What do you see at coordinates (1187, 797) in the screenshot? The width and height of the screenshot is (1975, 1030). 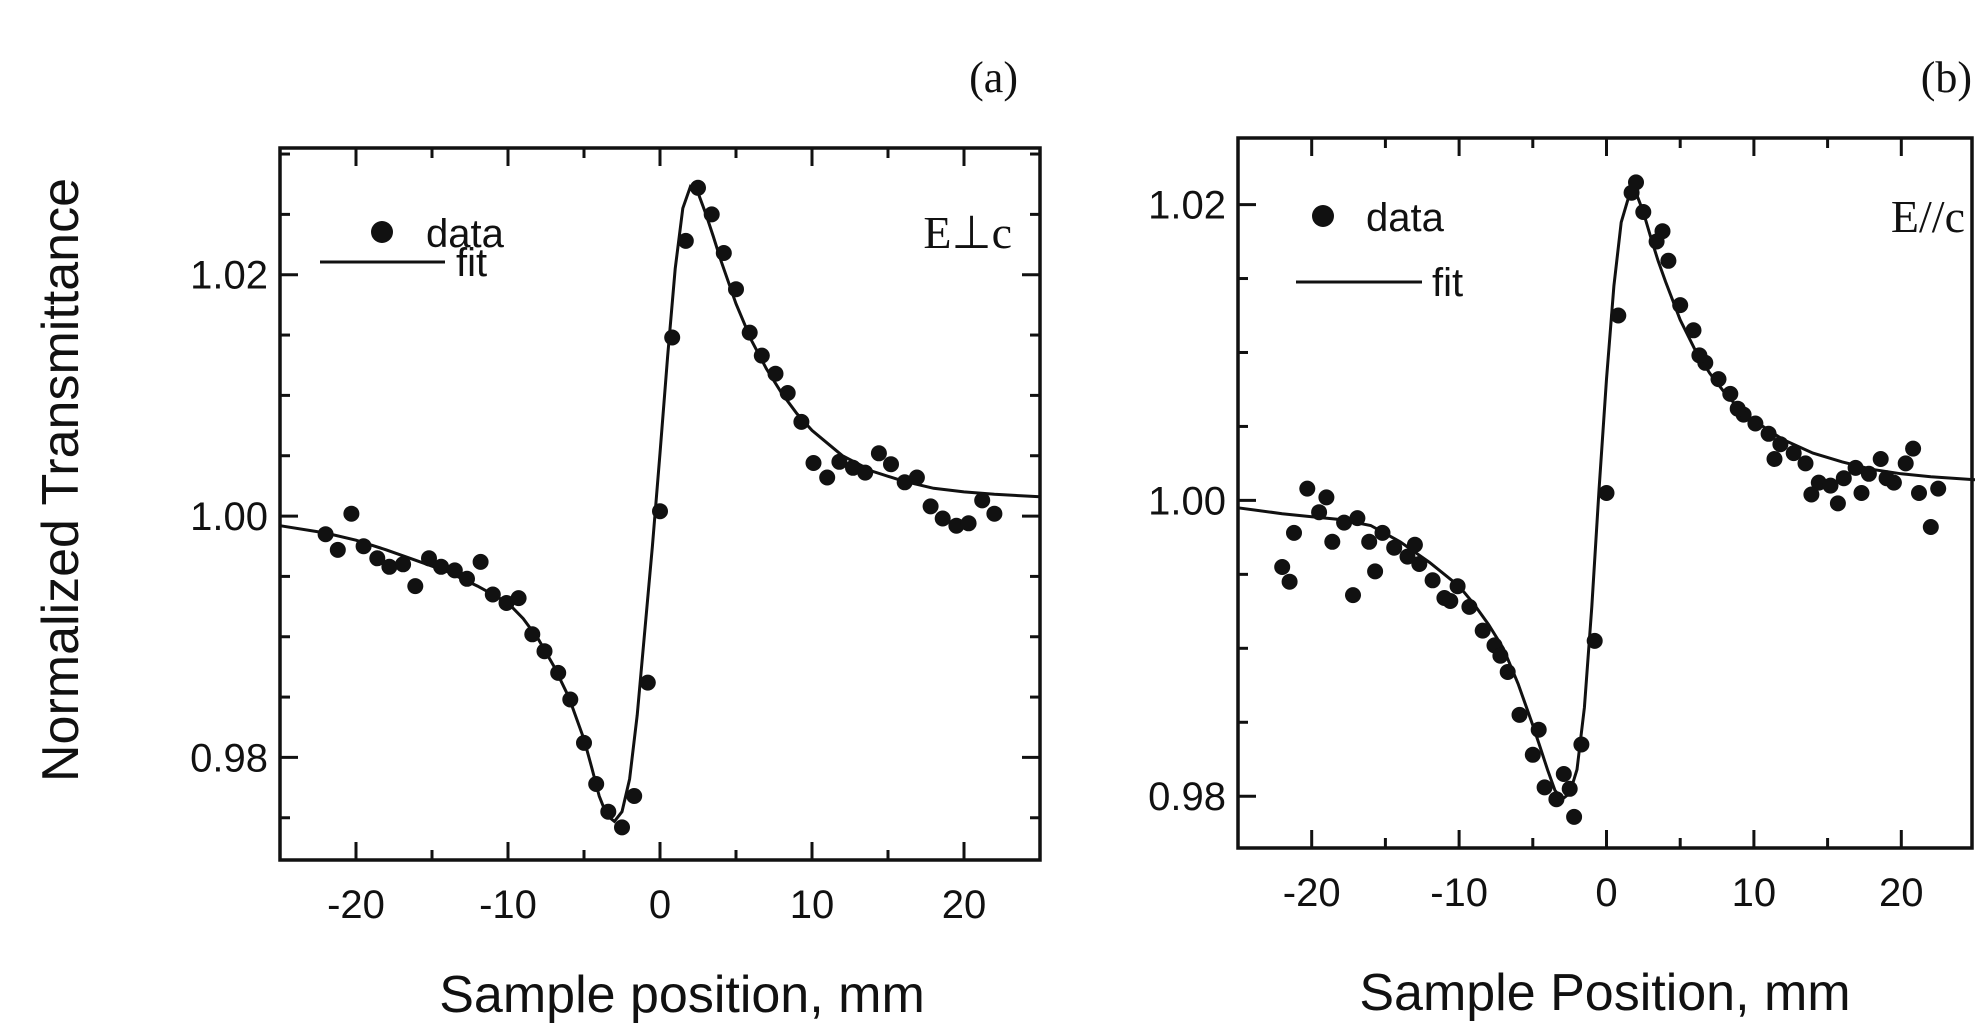 I see `panel-b-y-tick-label: 0.98` at bounding box center [1187, 797].